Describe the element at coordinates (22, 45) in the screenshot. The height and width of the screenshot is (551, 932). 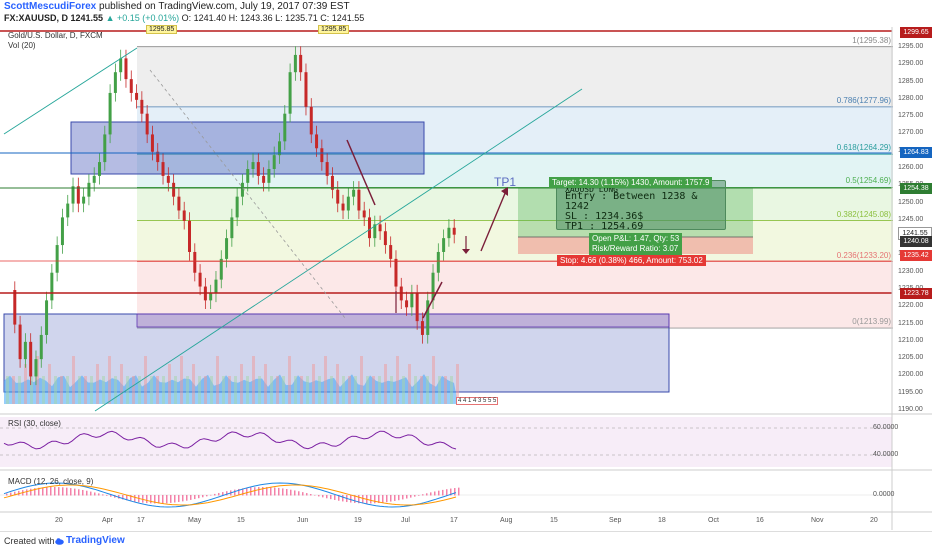
I see `volume-legend: Vol (20)` at that location.